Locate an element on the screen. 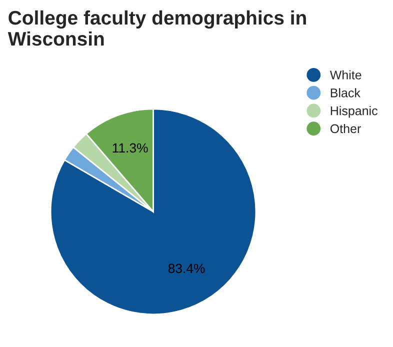 The width and height of the screenshot is (393, 347). legend-label: Black is located at coordinates (345, 93).